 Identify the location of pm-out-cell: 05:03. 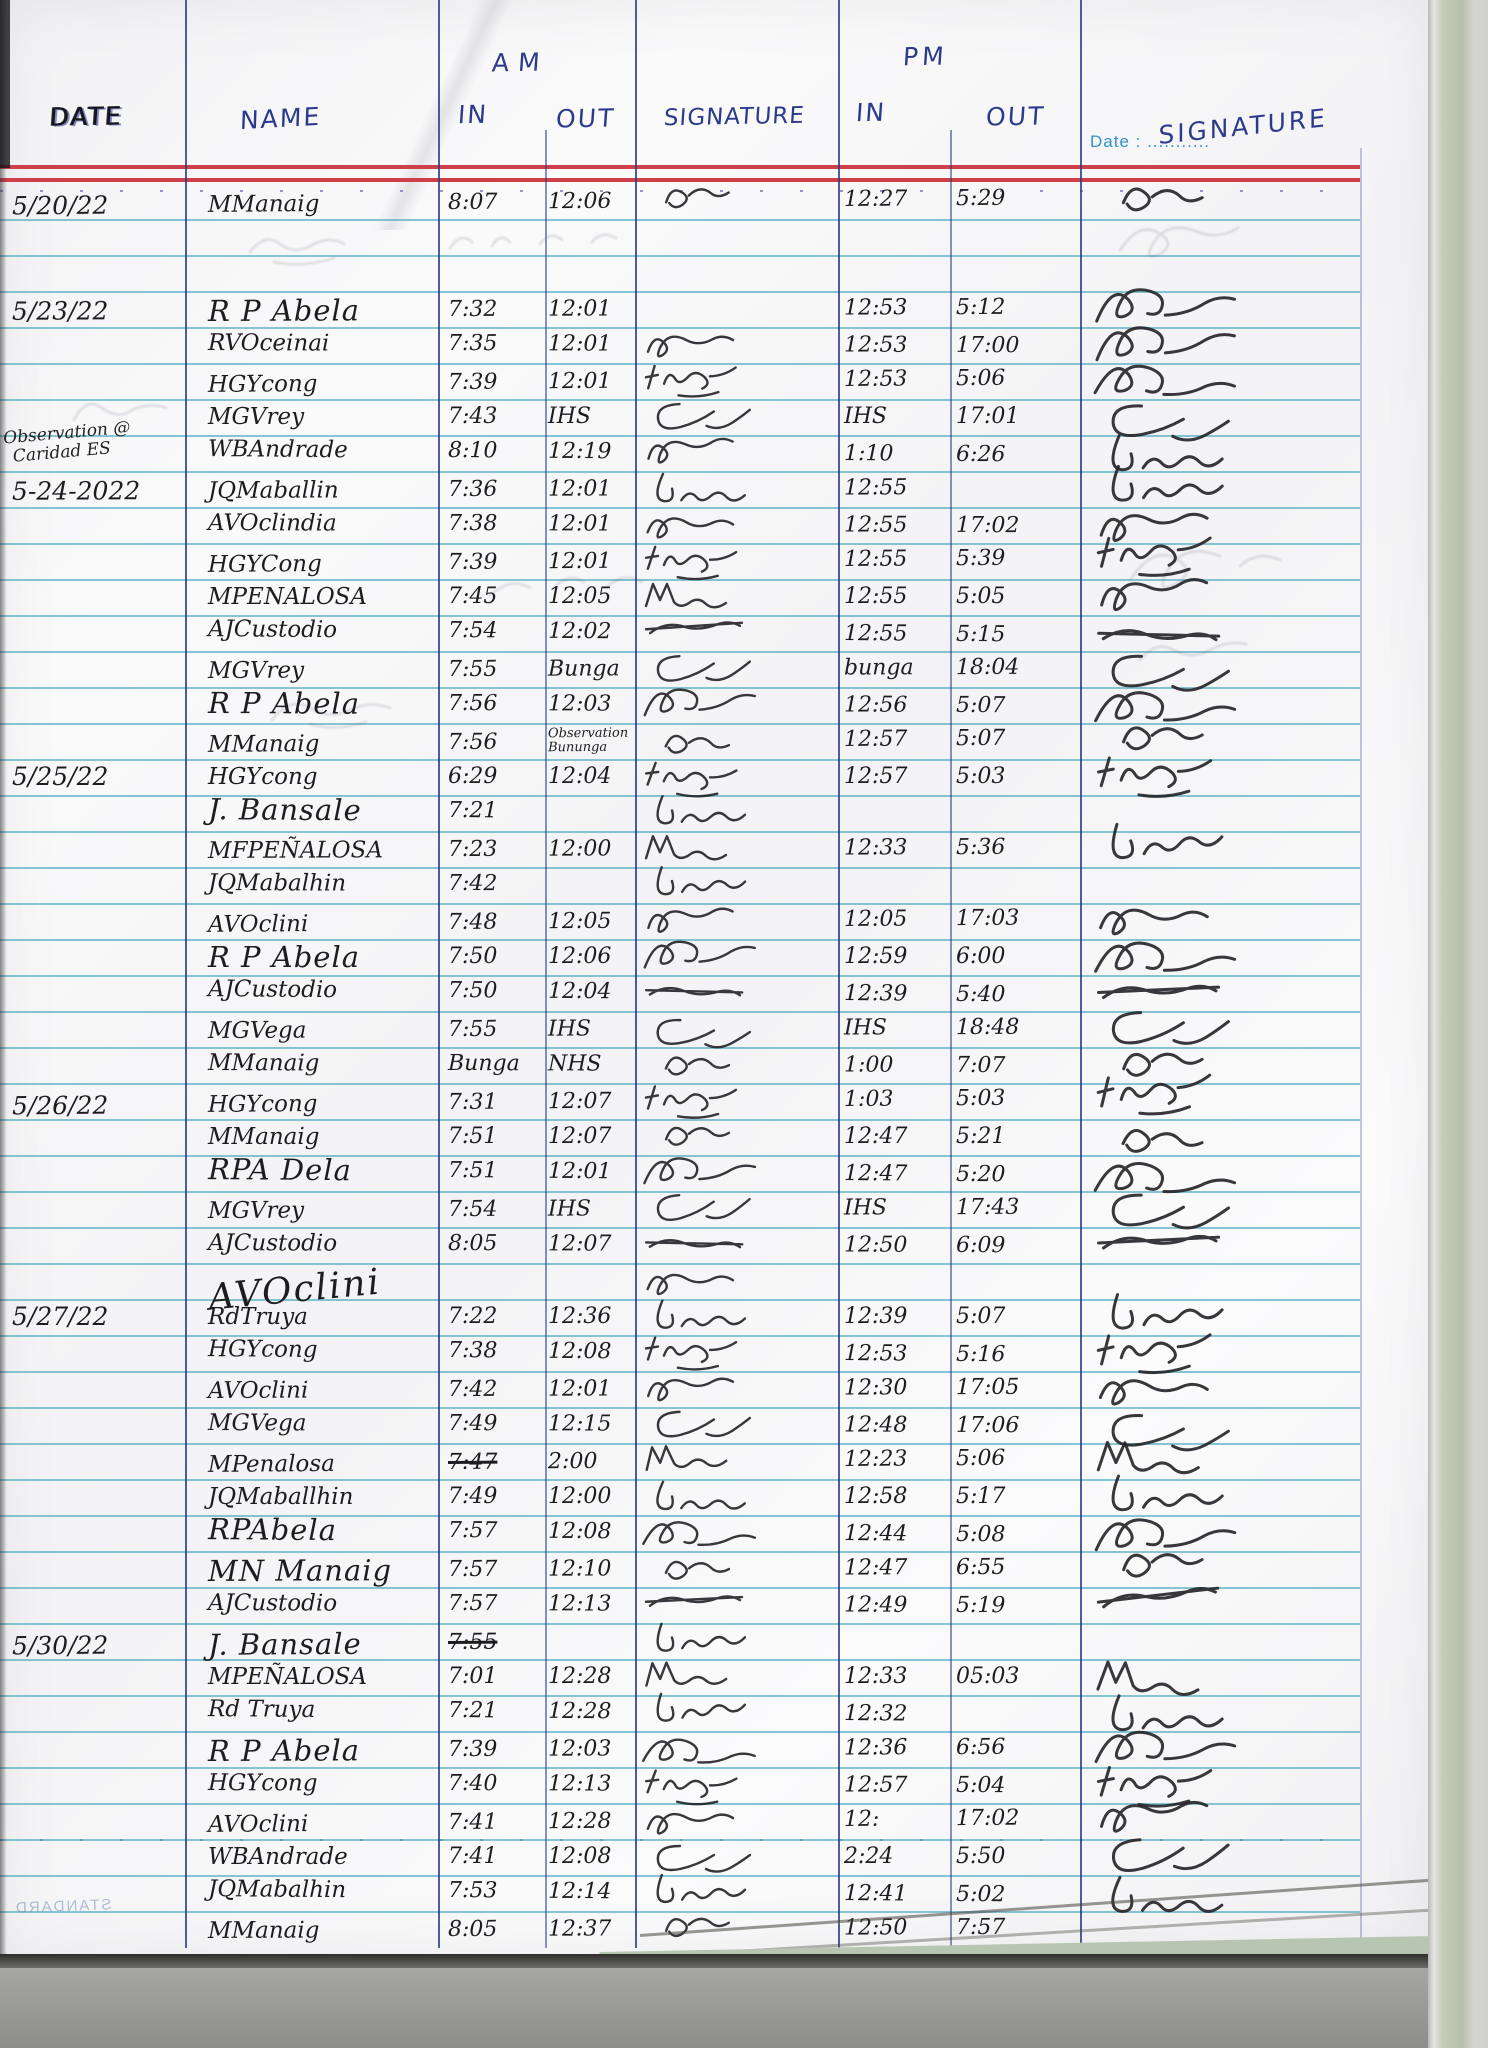
(988, 1676).